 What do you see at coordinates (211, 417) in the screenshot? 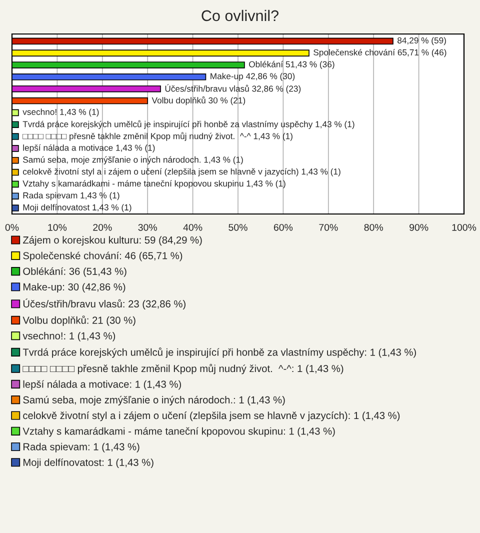
I see `legend-label: celokvě životní styl a i zájem o učení (zlepšila jsem se hlavně v jazycích): 1 (1,43 %)` at bounding box center [211, 417].